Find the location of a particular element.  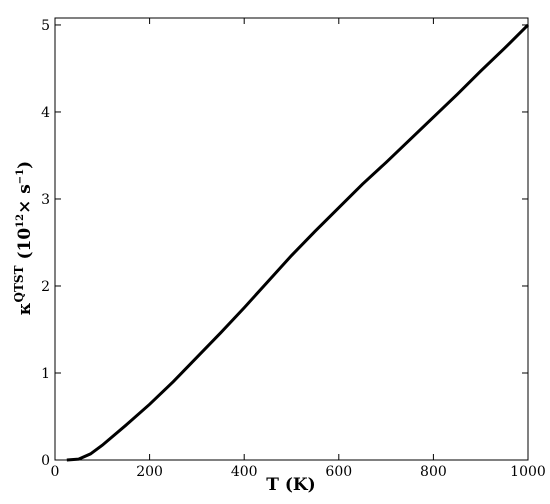

y-tick-label: 4 is located at coordinates (45, 113).